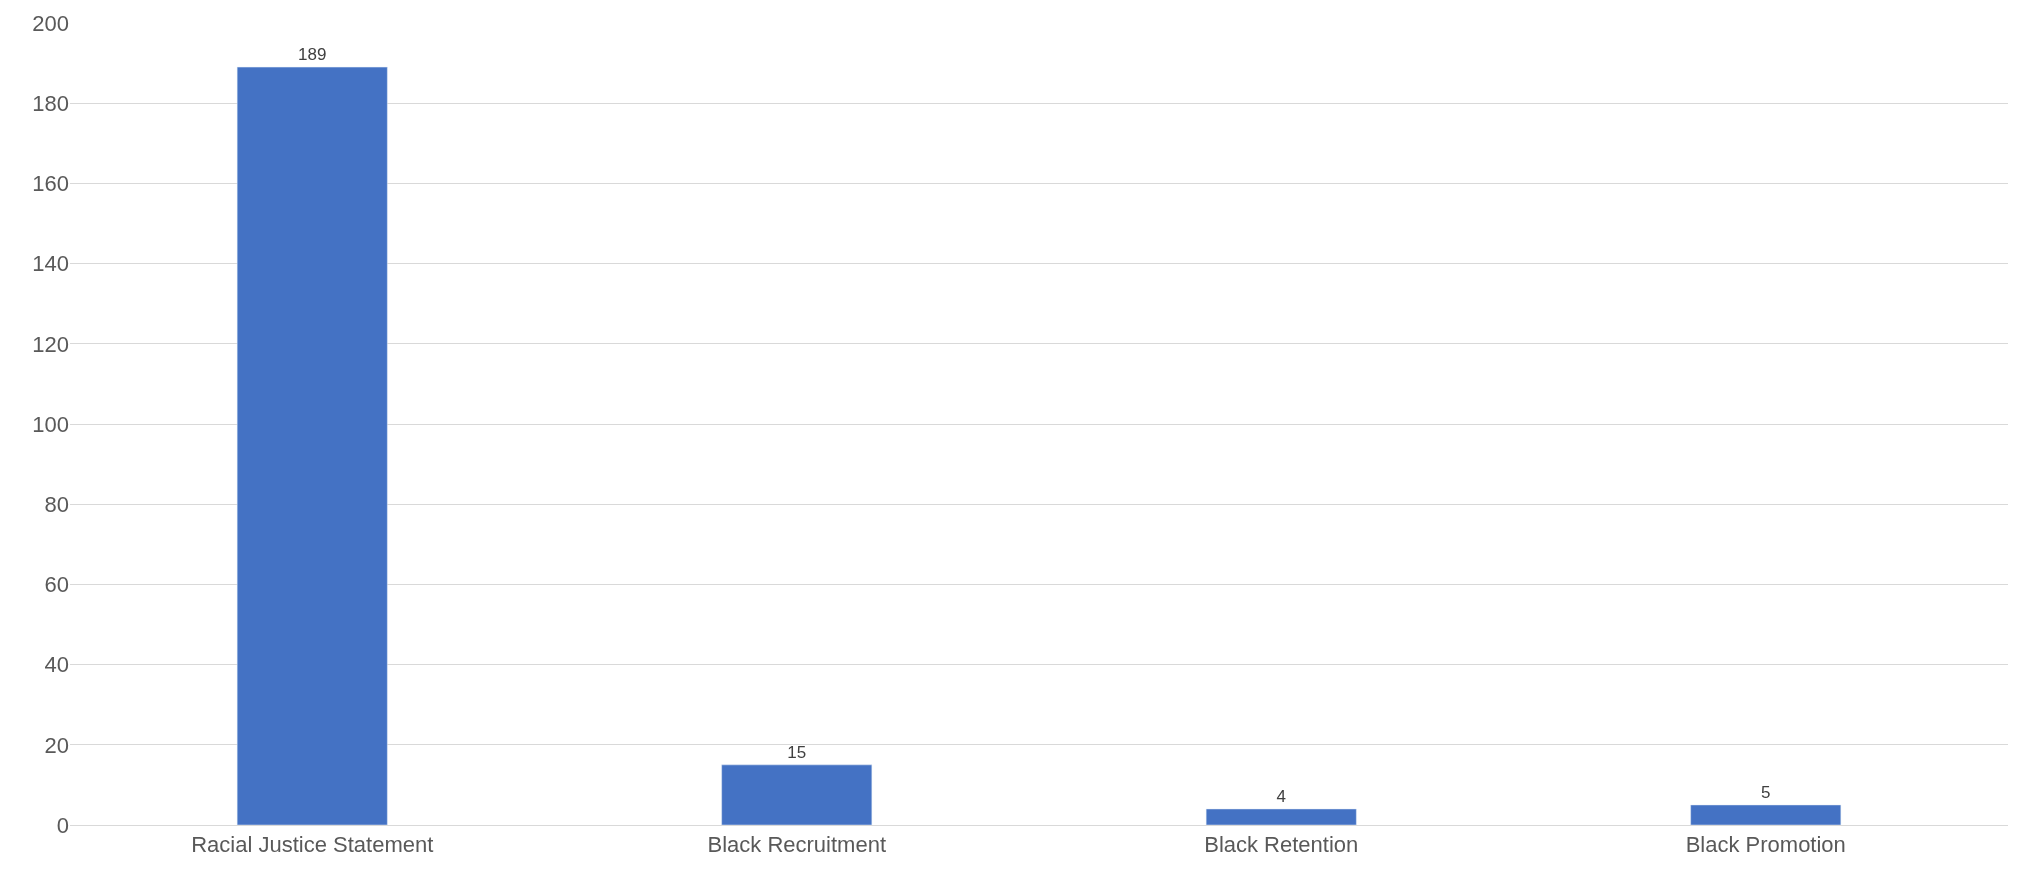  What do you see at coordinates (62, 825) in the screenshot?
I see `y-tick-label: 0` at bounding box center [62, 825].